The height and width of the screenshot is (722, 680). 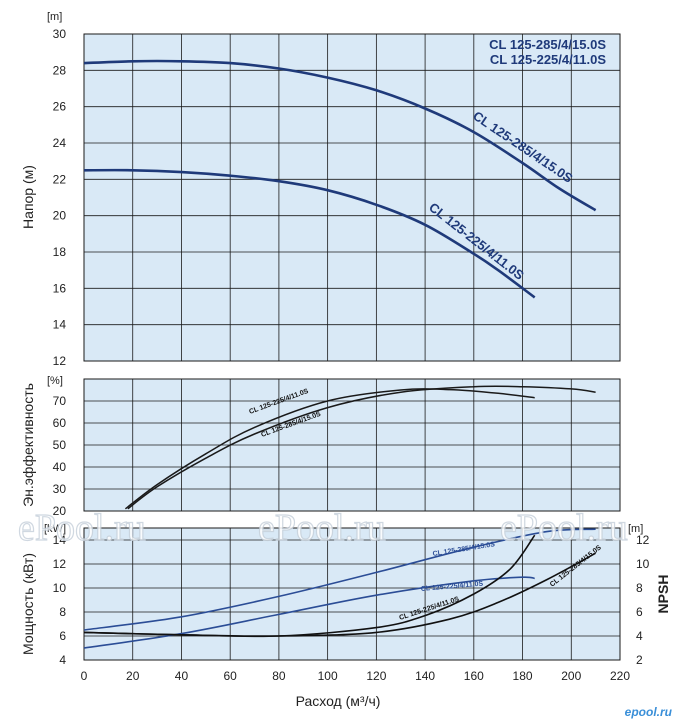 What do you see at coordinates (62, 612) in the screenshot?
I see `power-y-tick-label: 8` at bounding box center [62, 612].